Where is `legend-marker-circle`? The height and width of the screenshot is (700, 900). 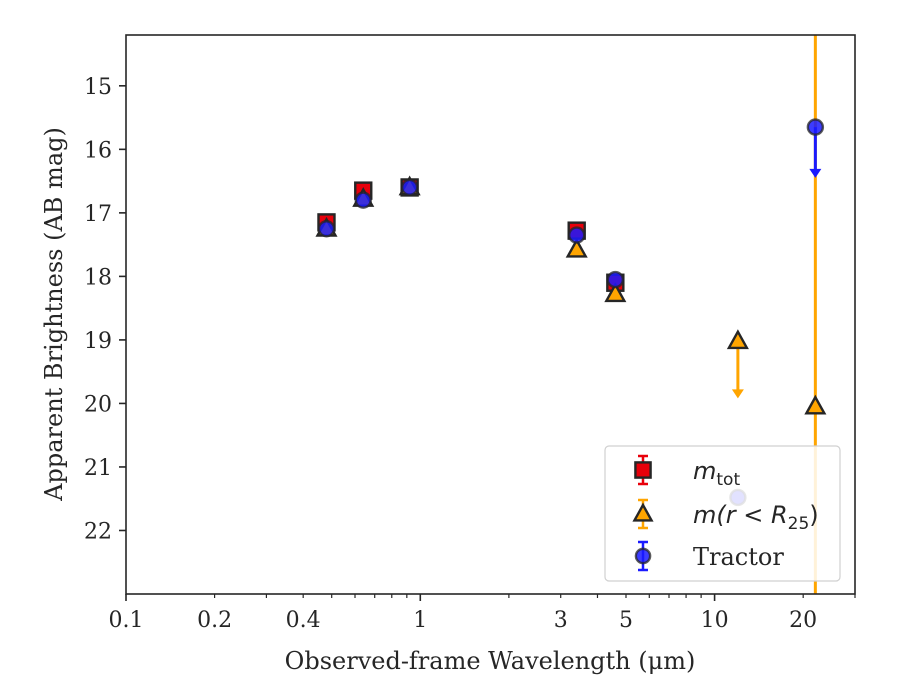
legend-marker-circle is located at coordinates (643, 556).